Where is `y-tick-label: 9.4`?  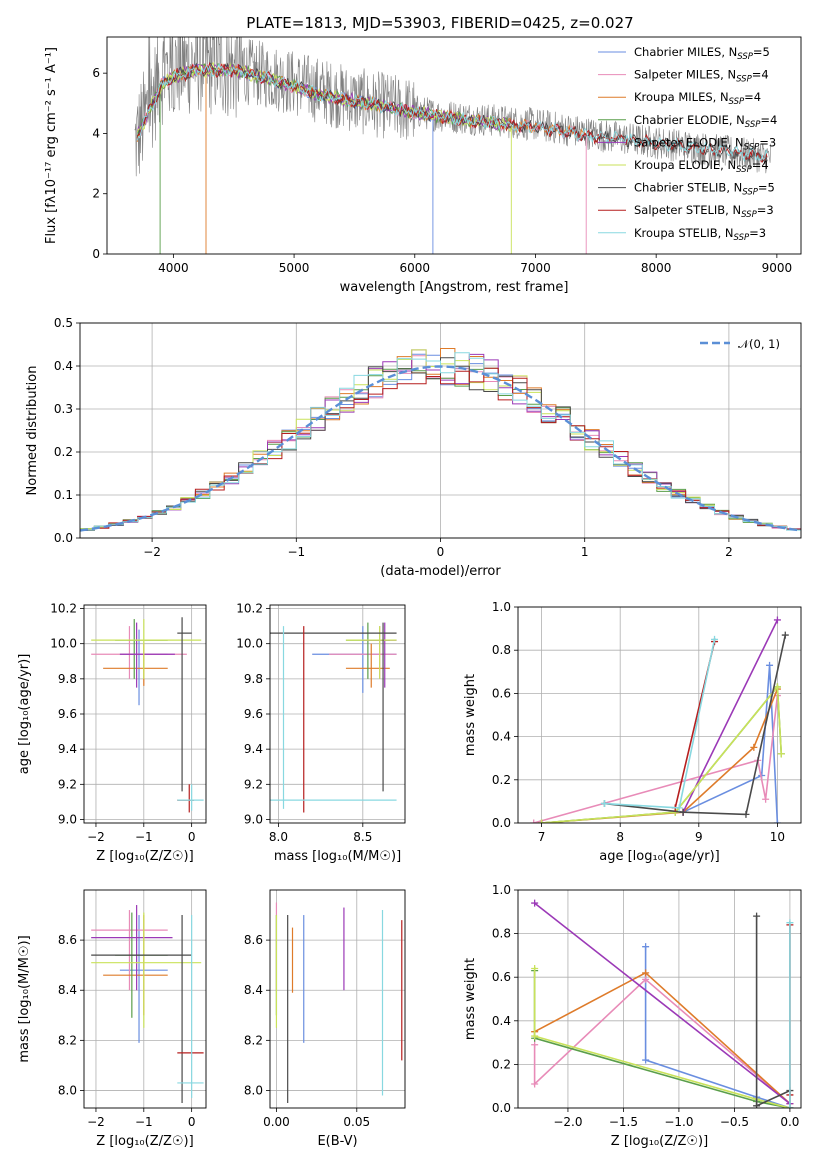 y-tick-label: 9.4 is located at coordinates (67, 749).